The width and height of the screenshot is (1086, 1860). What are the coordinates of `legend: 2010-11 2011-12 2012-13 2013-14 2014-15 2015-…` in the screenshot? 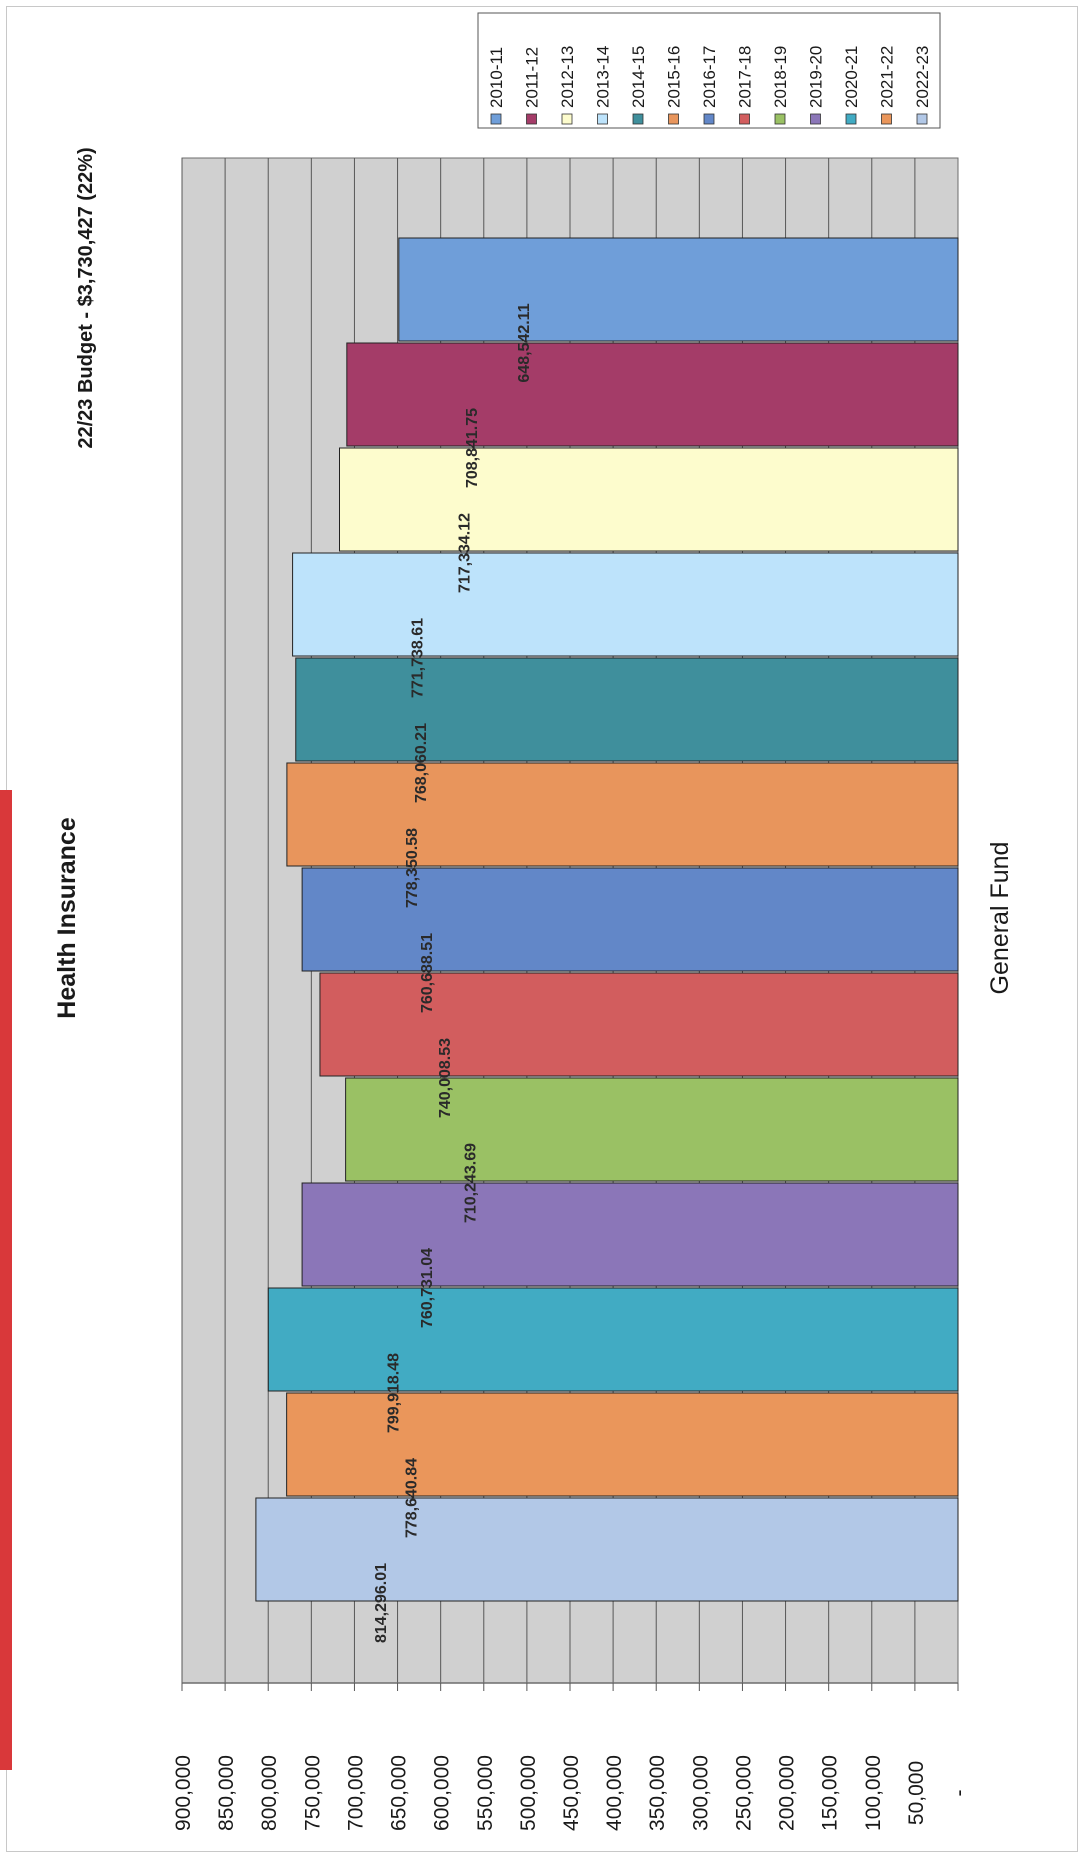 It's located at (709, 70).